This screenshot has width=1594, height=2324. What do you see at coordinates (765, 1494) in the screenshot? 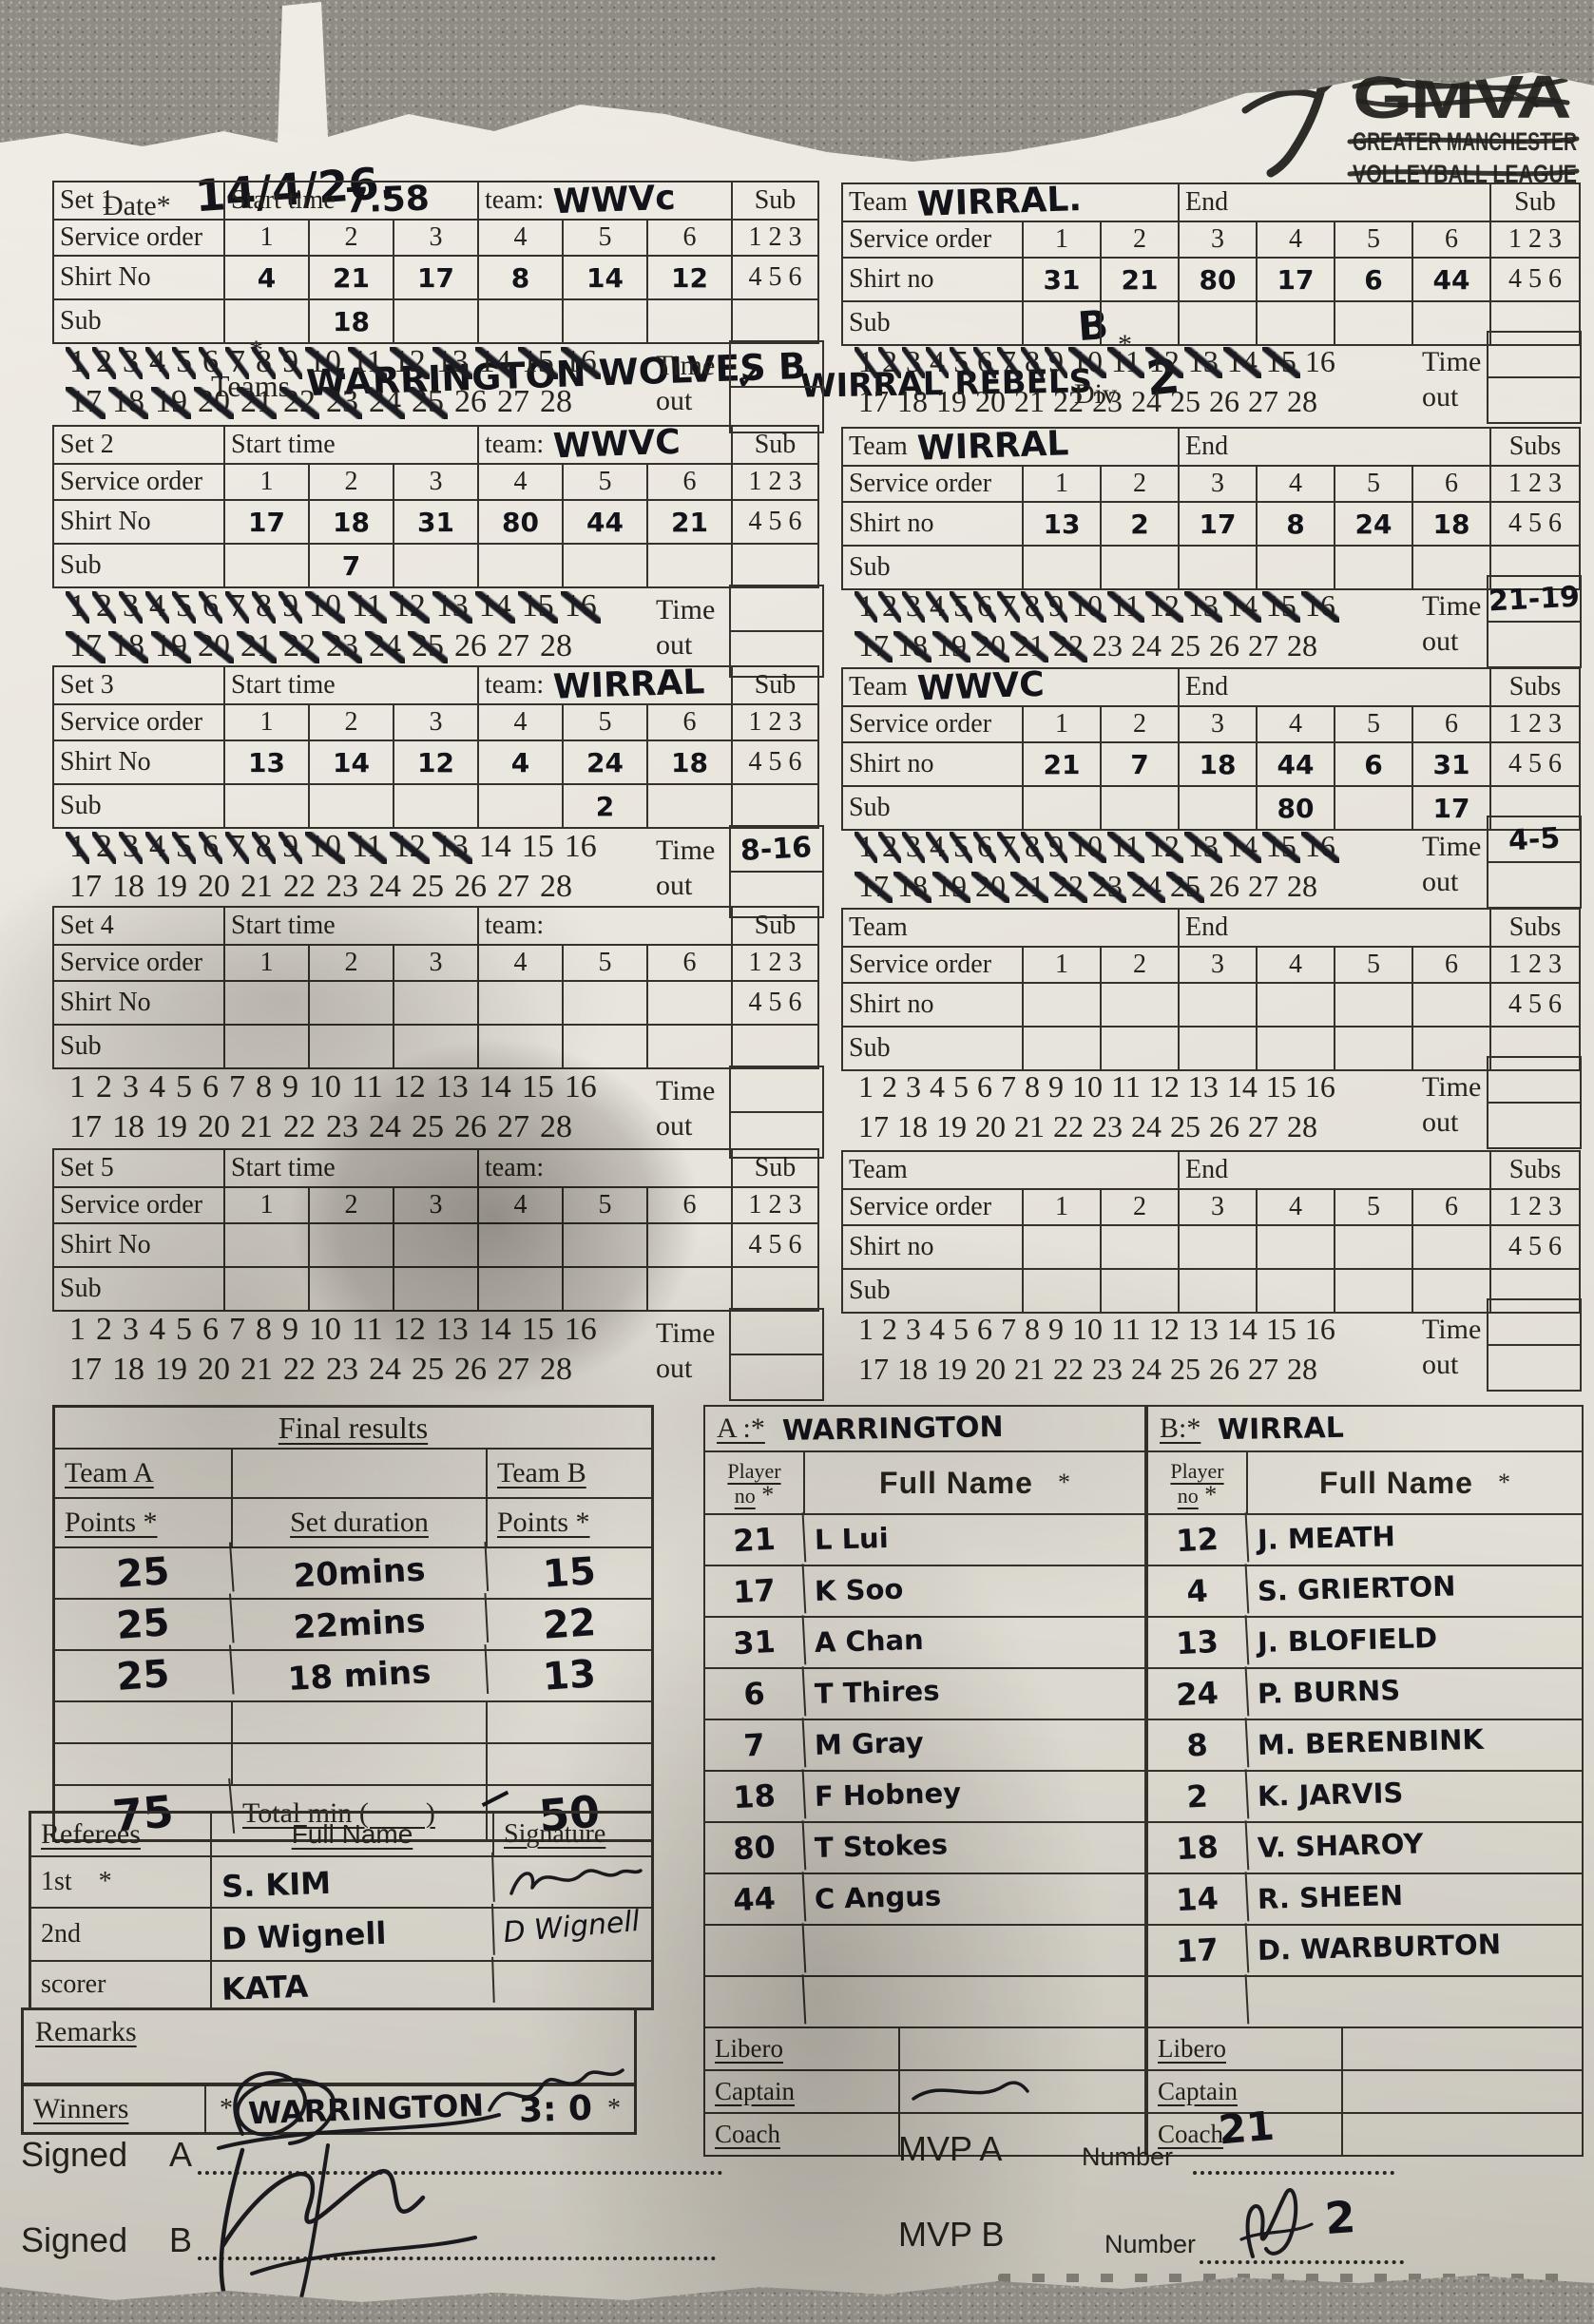
I see `no-star: *` at bounding box center [765, 1494].